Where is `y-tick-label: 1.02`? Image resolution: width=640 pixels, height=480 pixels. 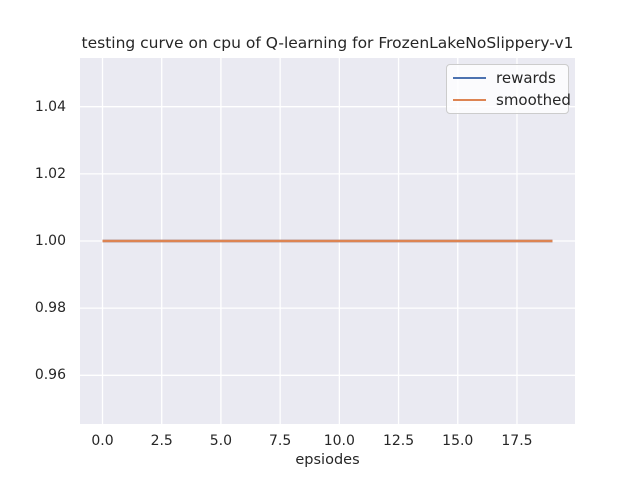
y-tick-label: 1.02 is located at coordinates (50, 173).